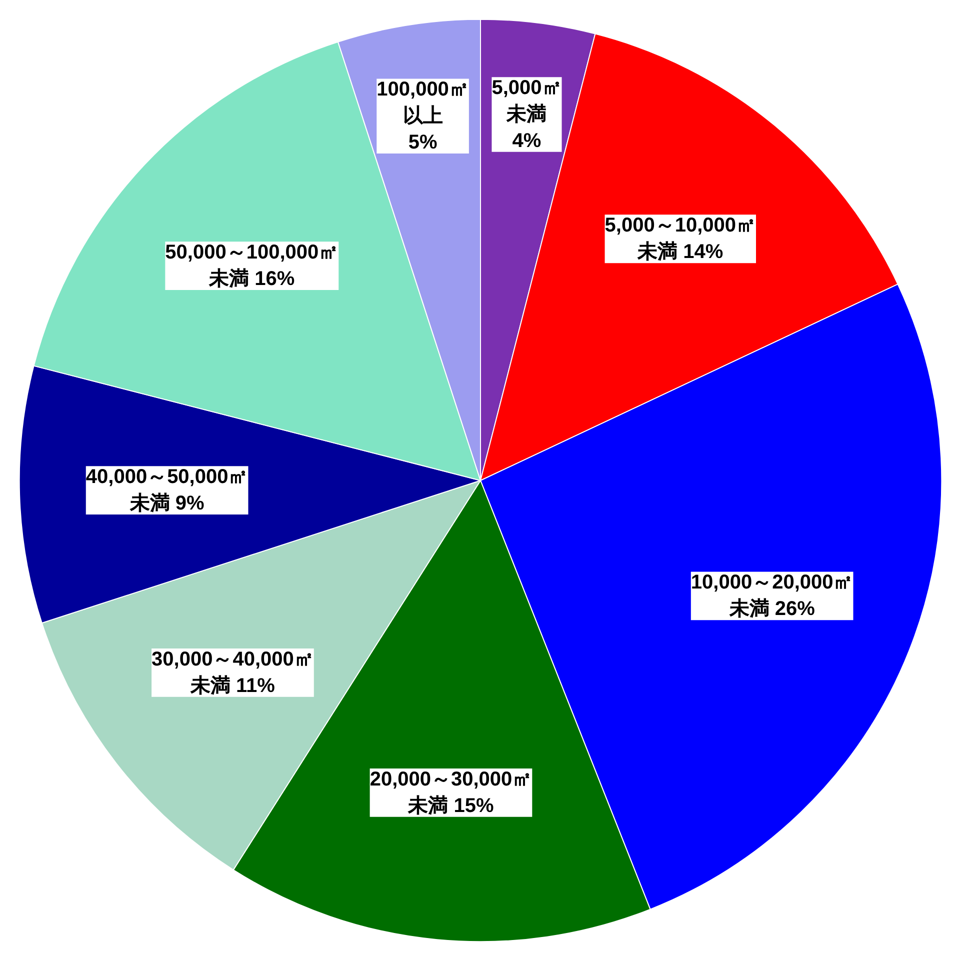 The height and width of the screenshot is (966, 964). What do you see at coordinates (451, 792) in the screenshot?
I see `slice-label: 20,000～30,000㎡未満 15%` at bounding box center [451, 792].